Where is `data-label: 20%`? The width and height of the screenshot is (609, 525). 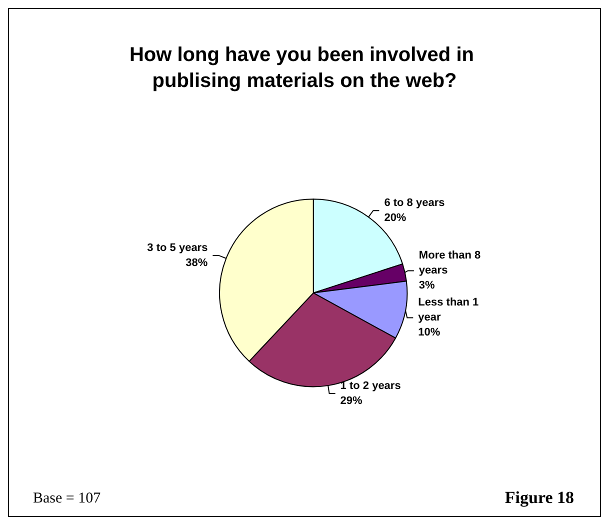 data-label: 20% is located at coordinates (395, 218).